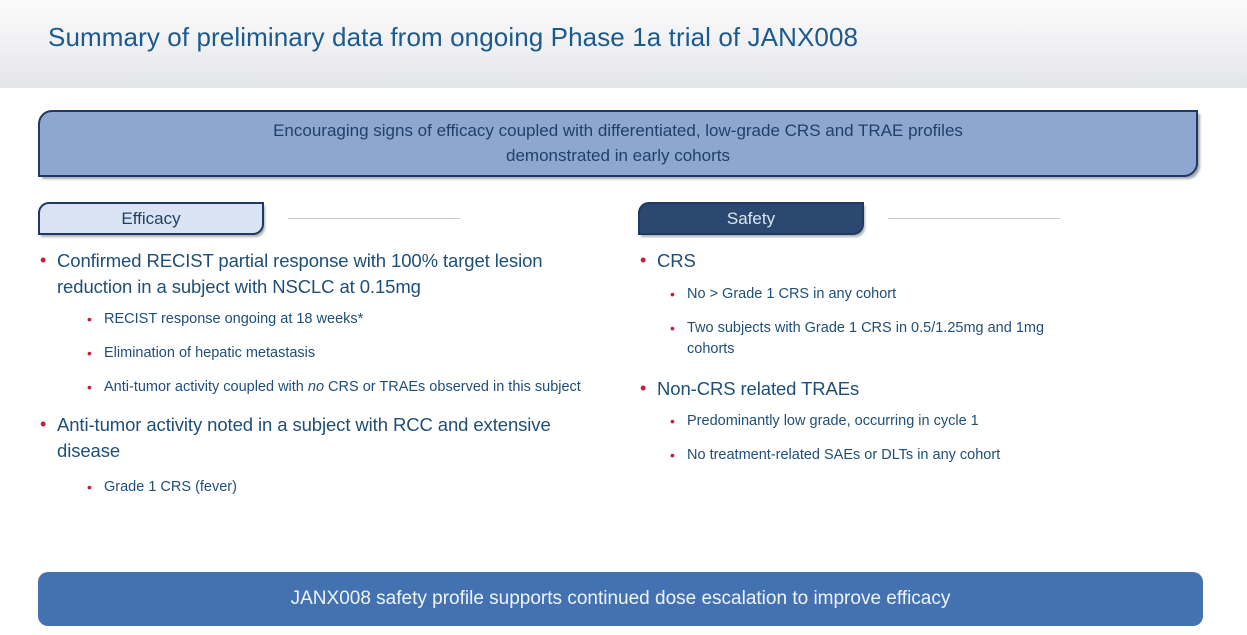 The height and width of the screenshot is (635, 1247). I want to click on efficacy-header-rule, so click(374, 218).